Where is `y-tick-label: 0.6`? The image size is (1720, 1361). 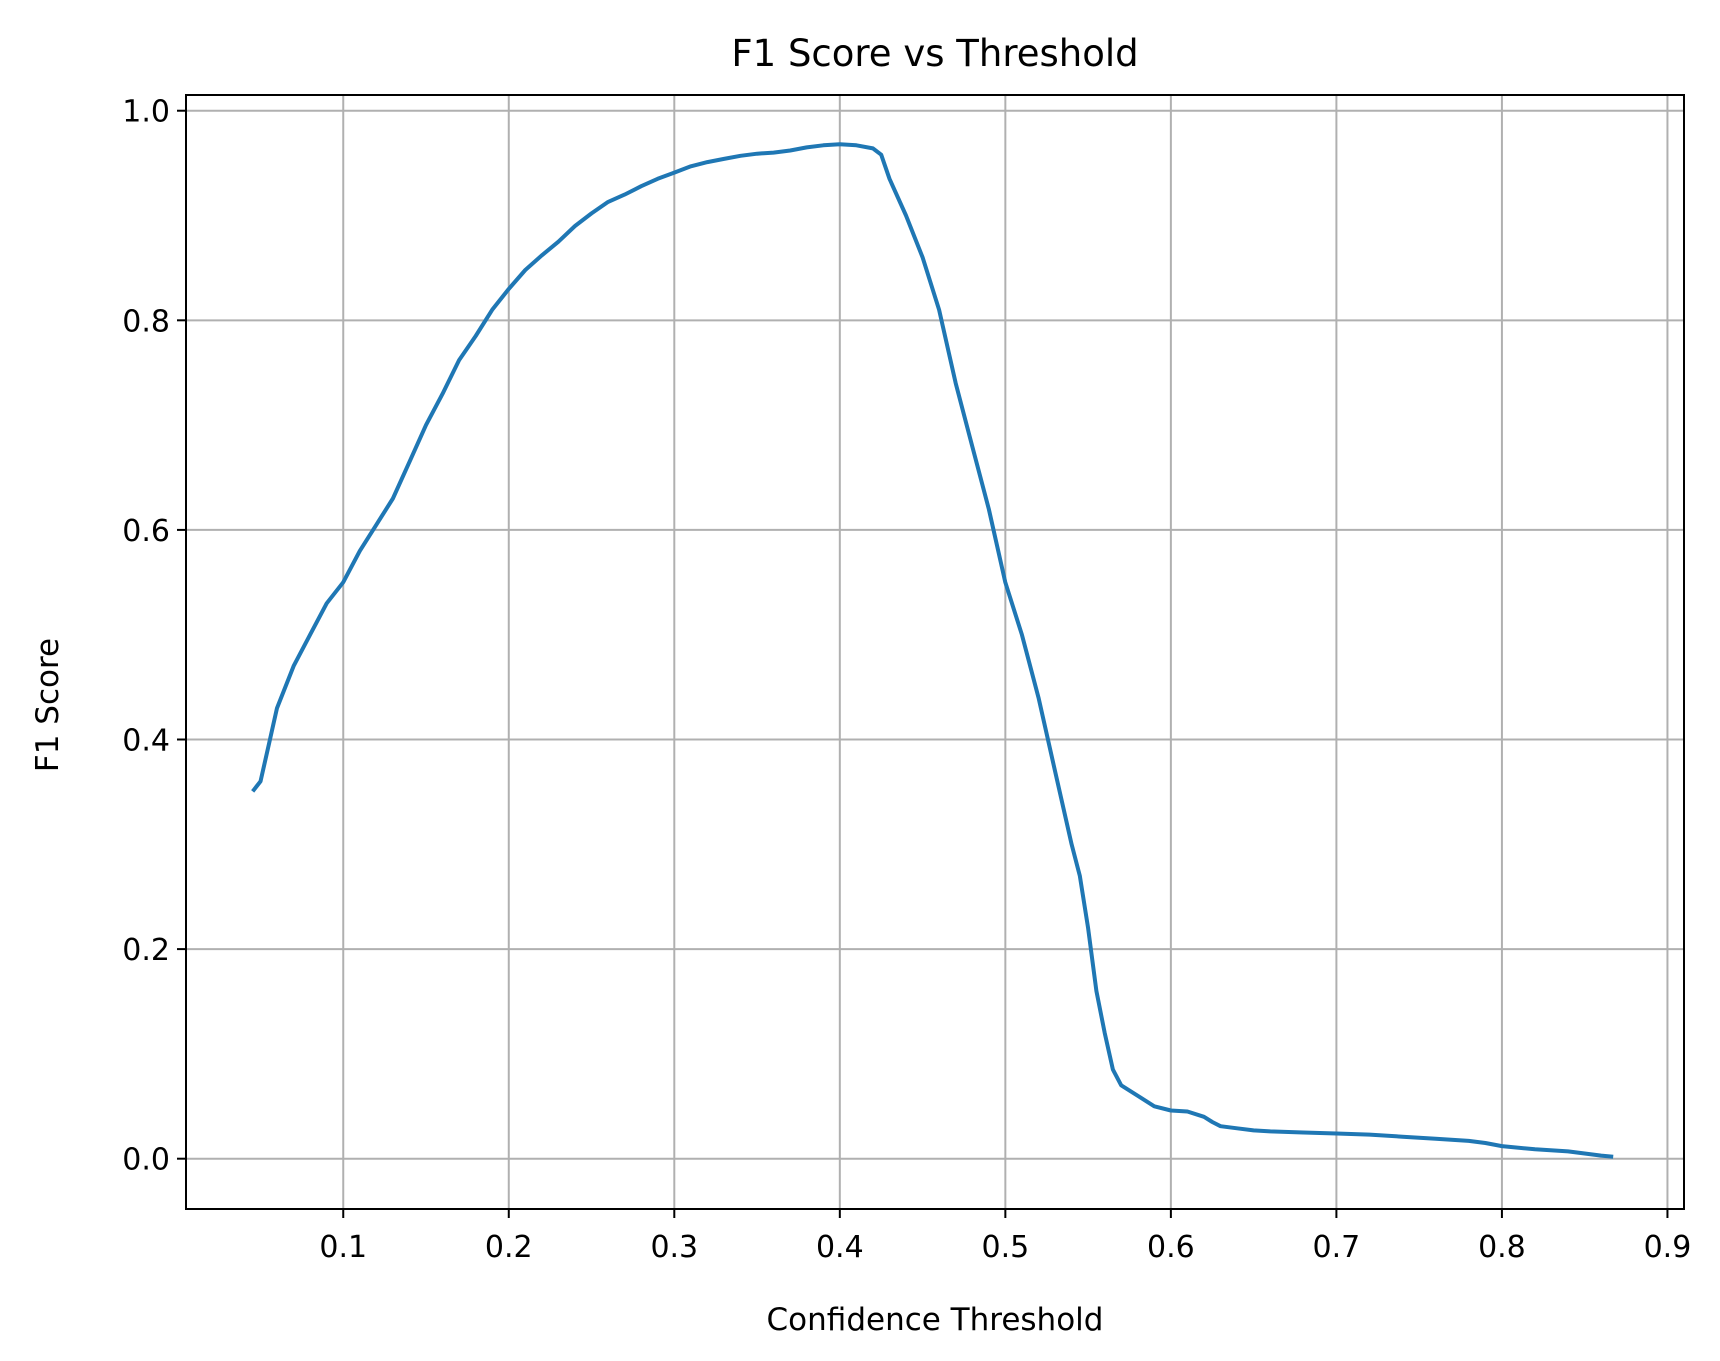
y-tick-label: 0.6 is located at coordinates (146, 531).